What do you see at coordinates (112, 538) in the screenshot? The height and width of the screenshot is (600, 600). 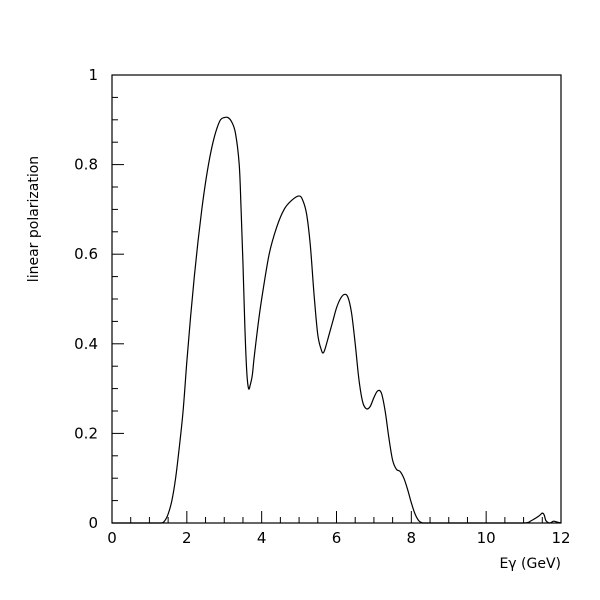 I see `x-tick-label: 0` at bounding box center [112, 538].